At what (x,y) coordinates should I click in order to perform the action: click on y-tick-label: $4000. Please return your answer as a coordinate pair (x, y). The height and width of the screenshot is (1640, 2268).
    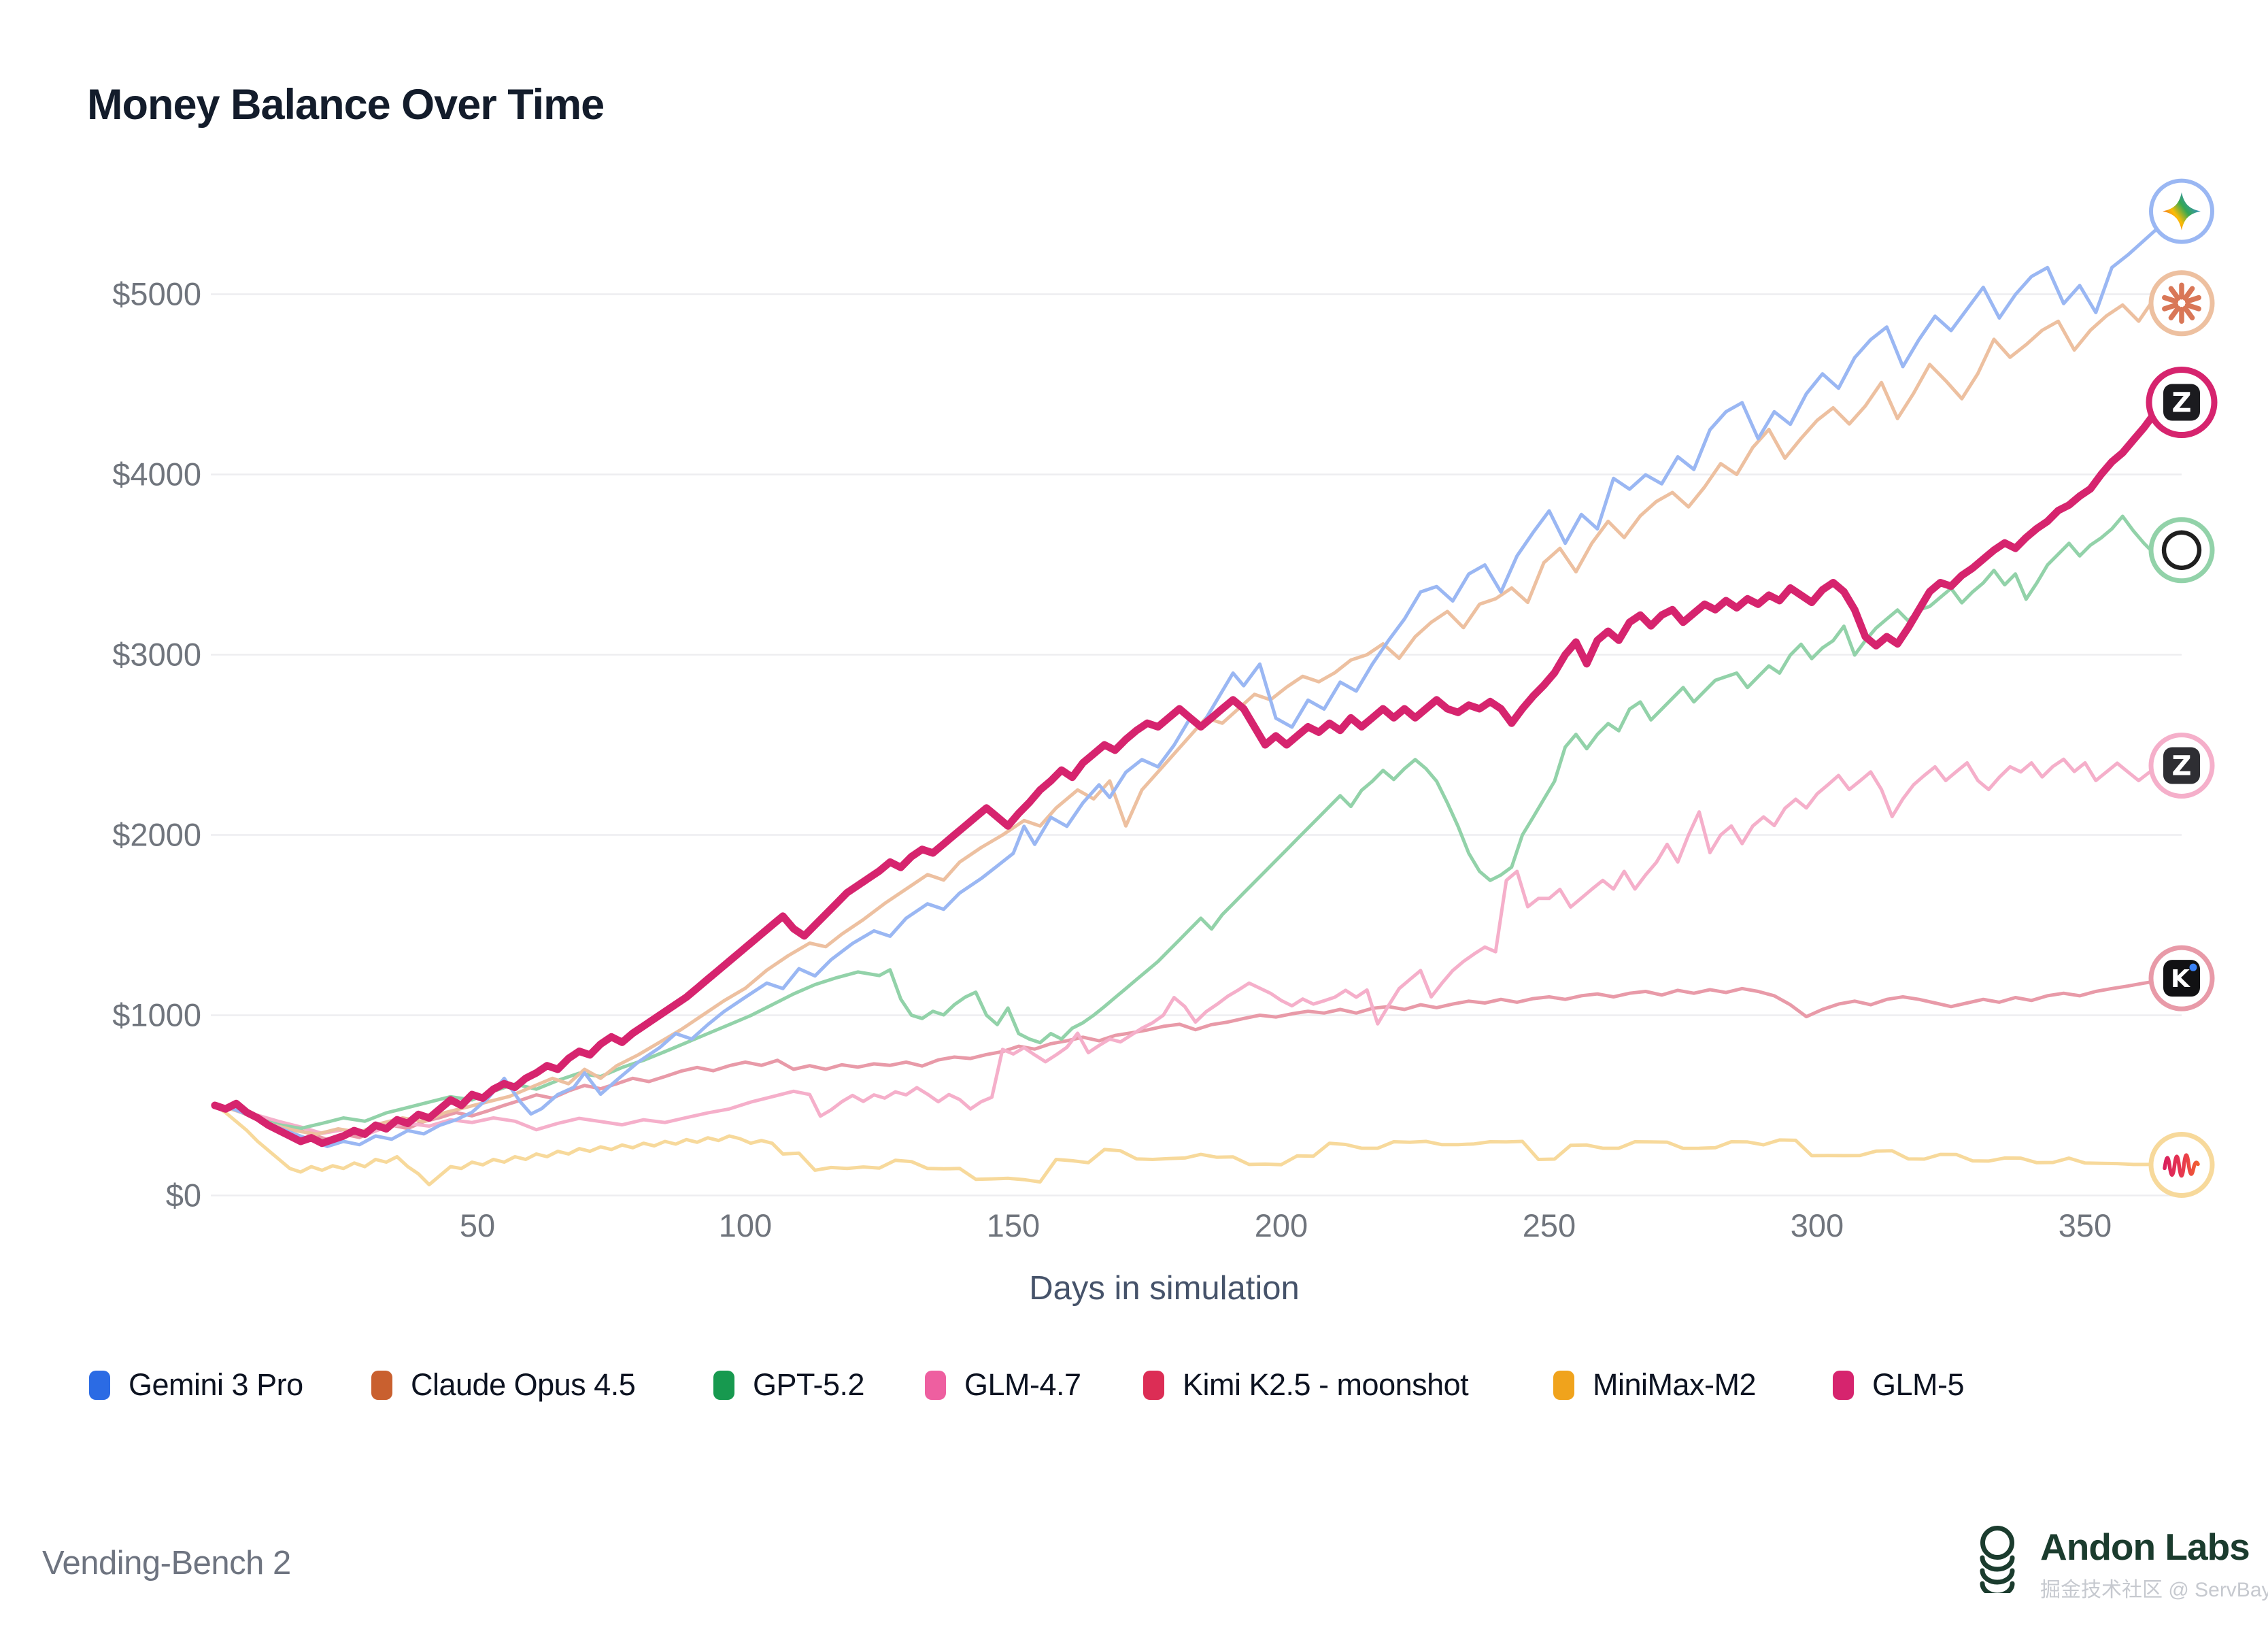
    Looking at the image, I should click on (156, 474).